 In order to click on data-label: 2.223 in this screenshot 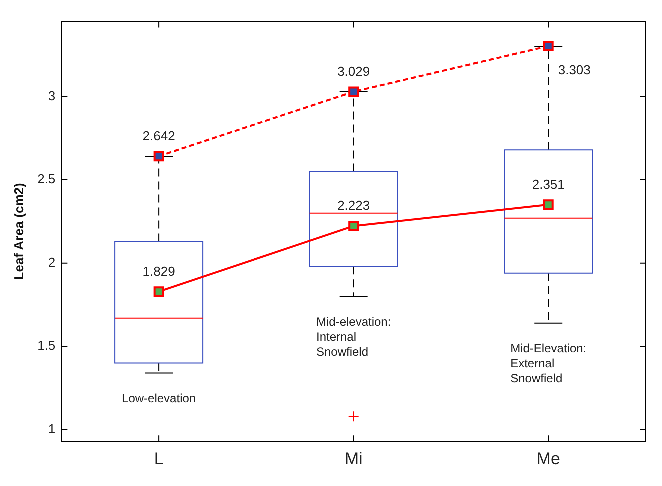, I will do `click(354, 206)`.